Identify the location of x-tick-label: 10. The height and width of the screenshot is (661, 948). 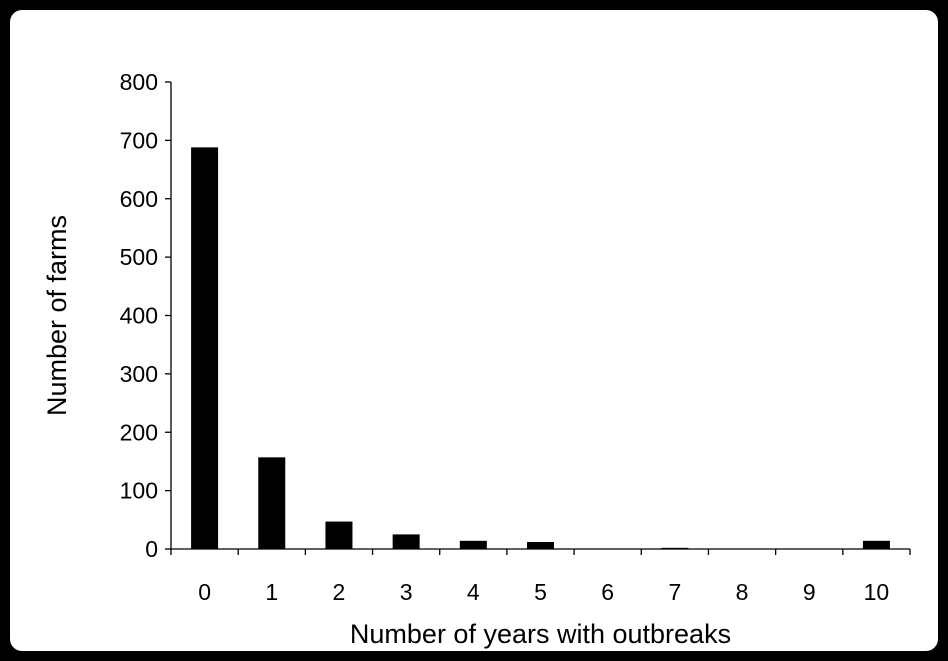
(877, 592).